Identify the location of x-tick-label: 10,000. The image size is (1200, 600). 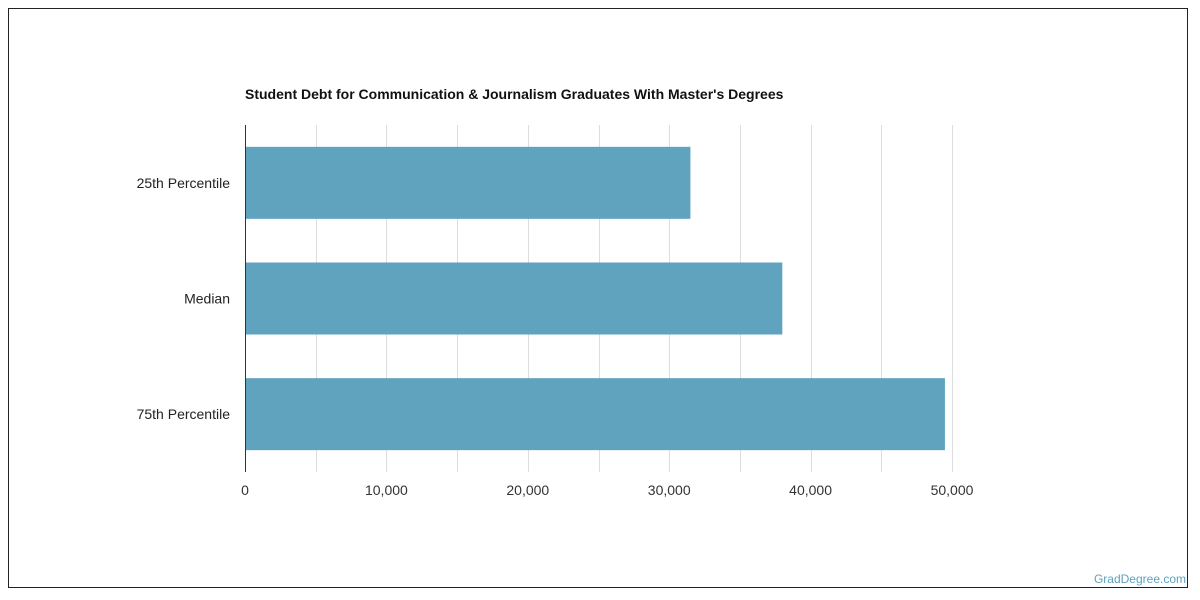
(386, 490).